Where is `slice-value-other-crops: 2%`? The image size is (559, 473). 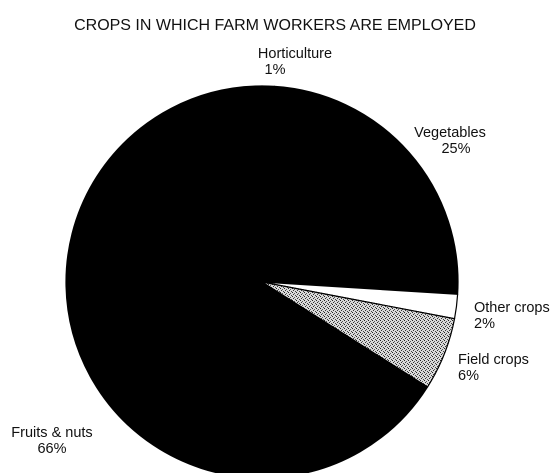
slice-value-other-crops: 2% is located at coordinates (484, 324).